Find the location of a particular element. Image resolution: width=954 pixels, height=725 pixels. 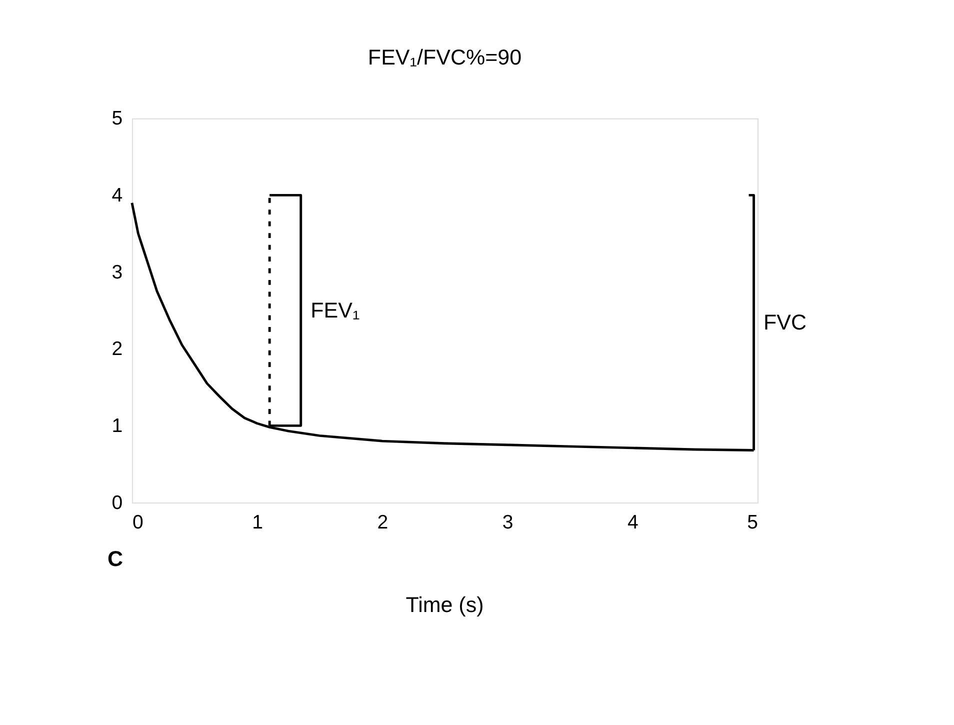

y-tick-label: 4 is located at coordinates (117, 195).